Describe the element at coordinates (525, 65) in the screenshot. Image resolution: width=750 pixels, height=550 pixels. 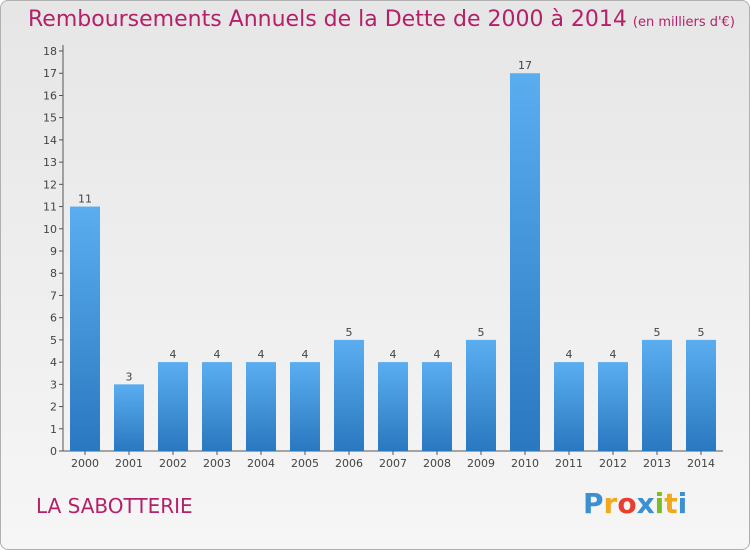
I see `data-label: 17` at that location.